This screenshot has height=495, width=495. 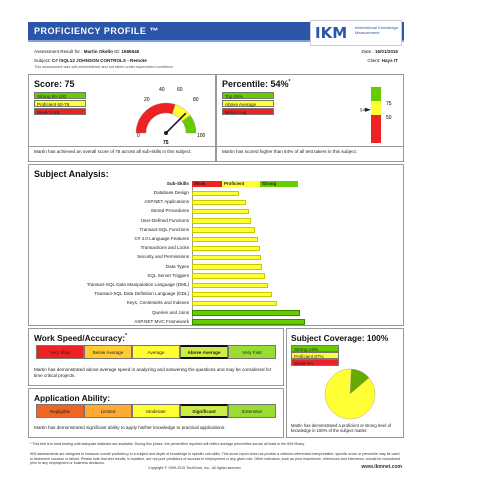 I want to click on date-line: Date : 16/01/2015, so click(x=379, y=51).